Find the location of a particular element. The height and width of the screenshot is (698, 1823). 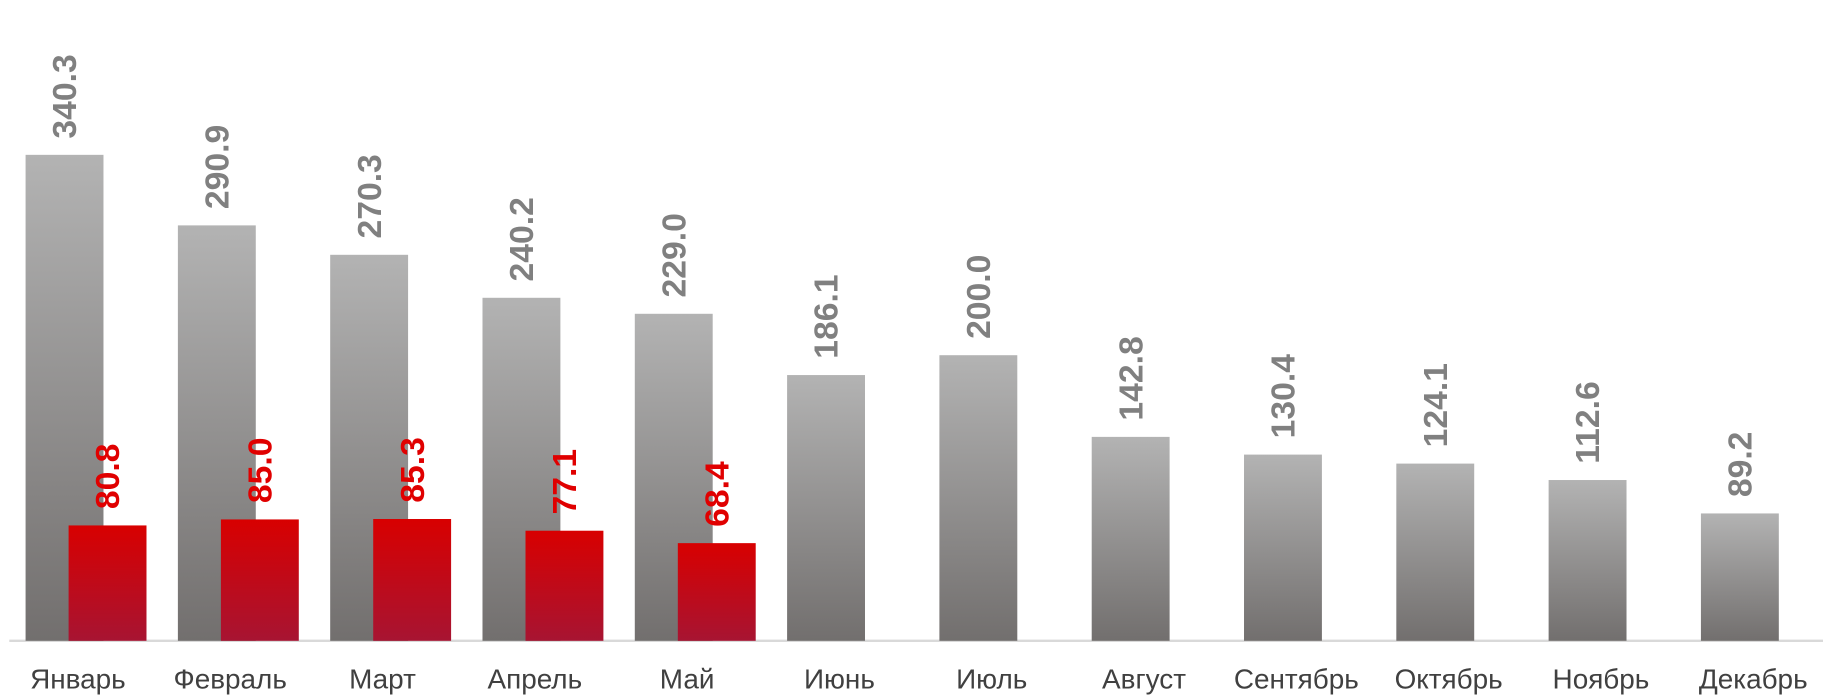

value-label: 112.6 is located at coordinates (1588, 422).